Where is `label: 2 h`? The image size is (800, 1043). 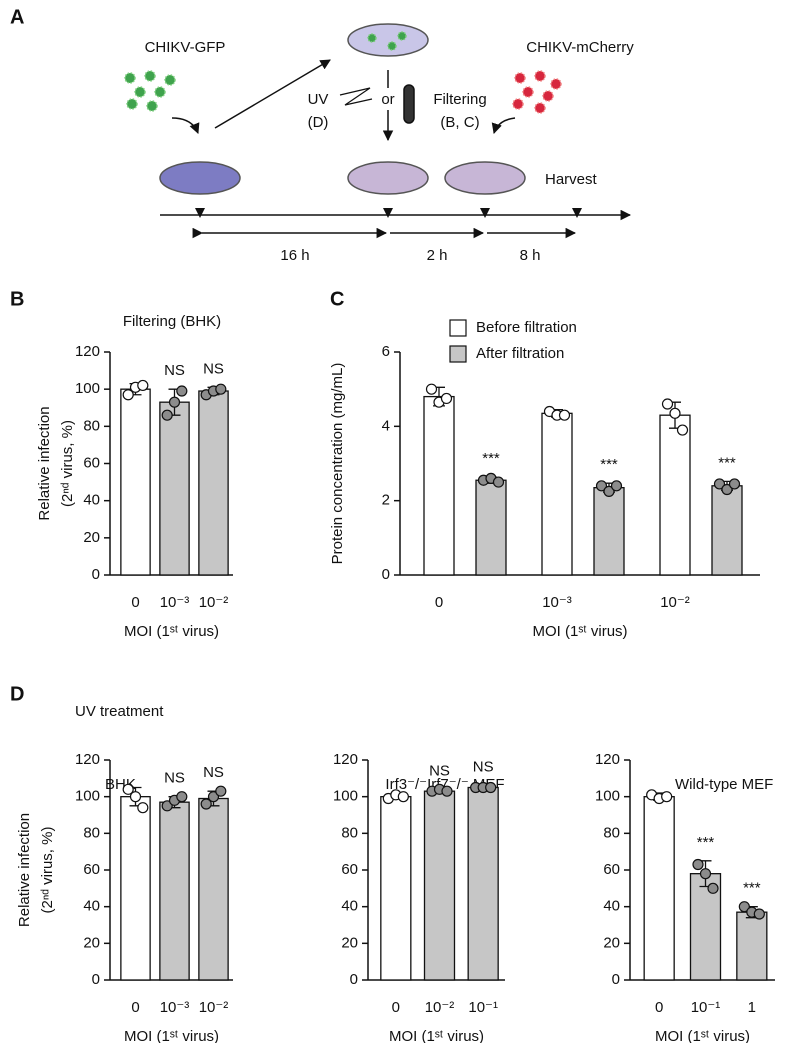 label: 2 h is located at coordinates (437, 255).